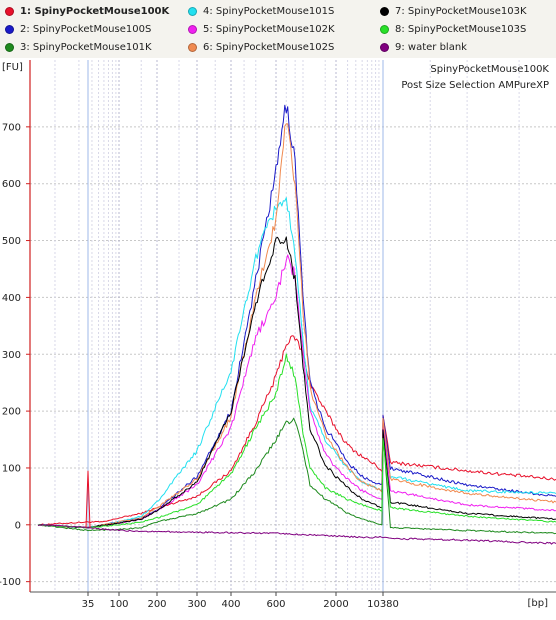 The image size is (556, 620). What do you see at coordinates (11, 127) in the screenshot?
I see `y-tick-label: 700` at bounding box center [11, 127].